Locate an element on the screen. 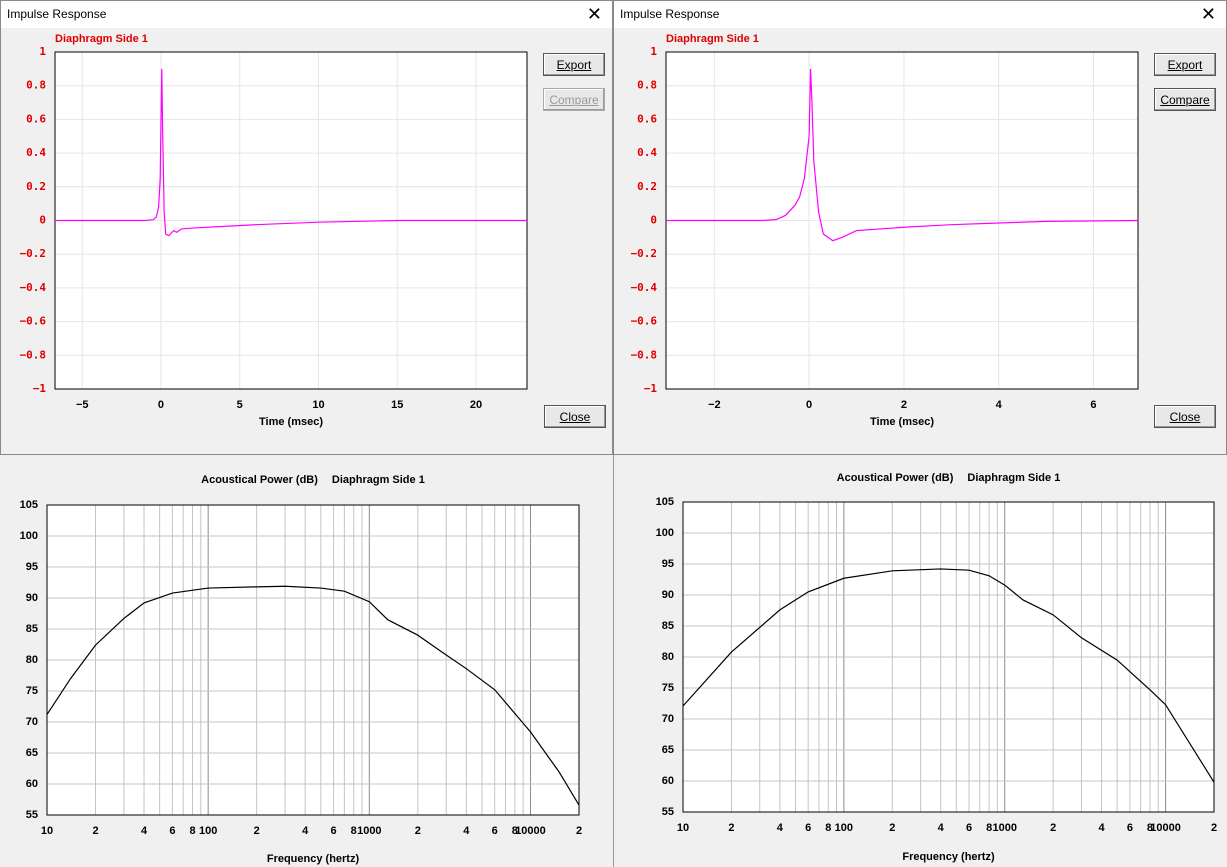  y-tick-label: 0.4 is located at coordinates (36, 152).